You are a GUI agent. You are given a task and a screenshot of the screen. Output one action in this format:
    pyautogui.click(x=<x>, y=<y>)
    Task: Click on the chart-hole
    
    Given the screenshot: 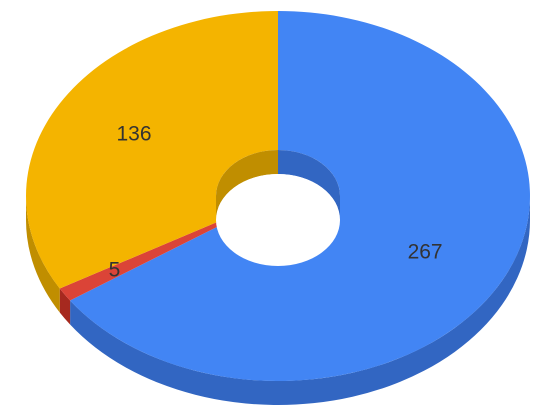 What is the action you would take?
    pyautogui.click(x=278, y=208)
    